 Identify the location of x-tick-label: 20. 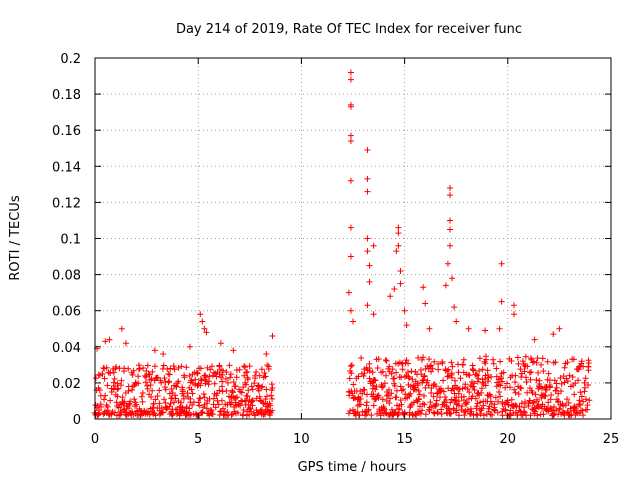
(508, 439).